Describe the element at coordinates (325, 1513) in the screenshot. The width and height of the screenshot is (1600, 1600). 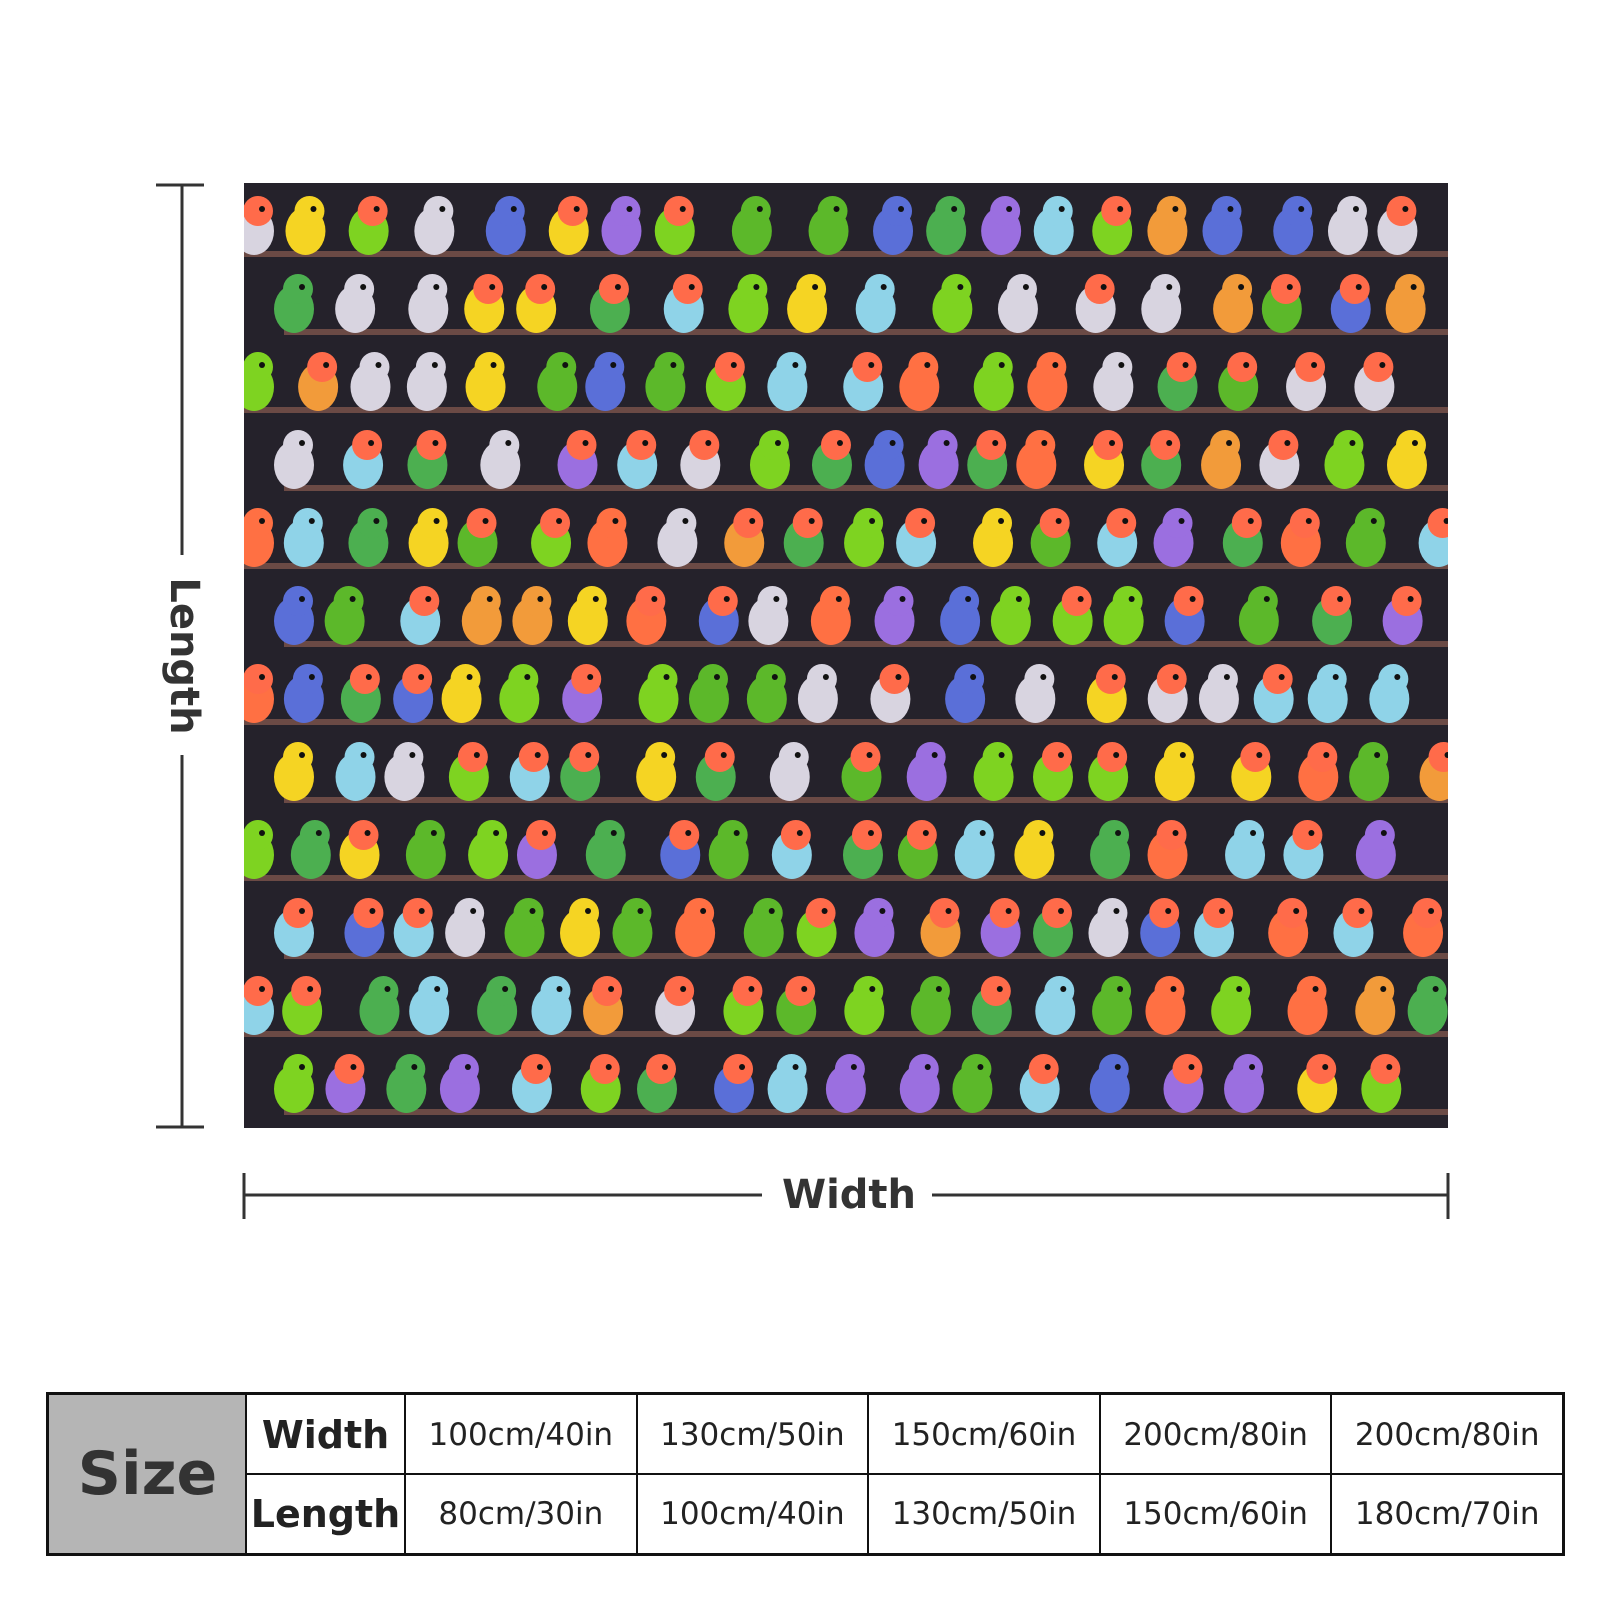
I see `row-header: Length` at that location.